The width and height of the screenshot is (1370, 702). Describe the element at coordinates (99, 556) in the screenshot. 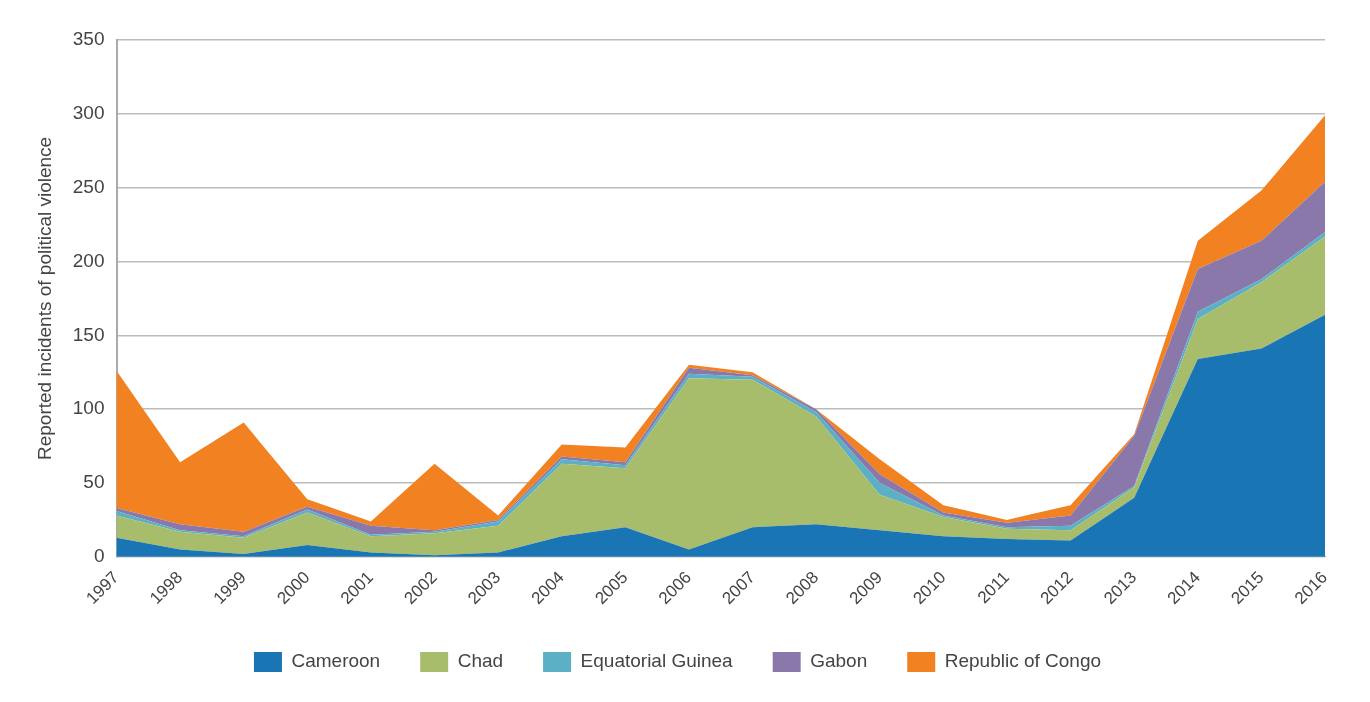

I see `y-tick-label: 0` at that location.